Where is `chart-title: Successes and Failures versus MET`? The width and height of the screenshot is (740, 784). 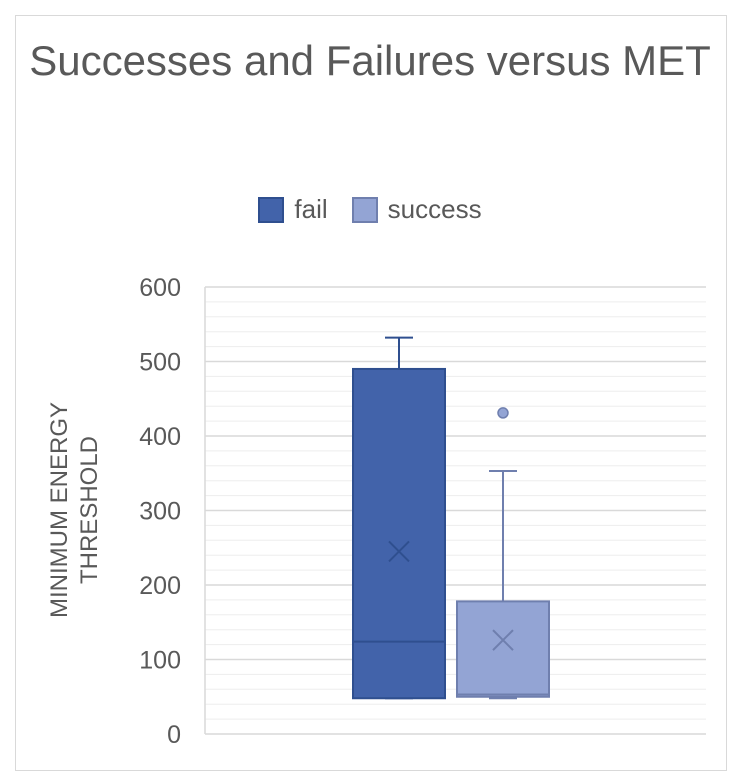 chart-title: Successes and Failures versus MET is located at coordinates (370, 60).